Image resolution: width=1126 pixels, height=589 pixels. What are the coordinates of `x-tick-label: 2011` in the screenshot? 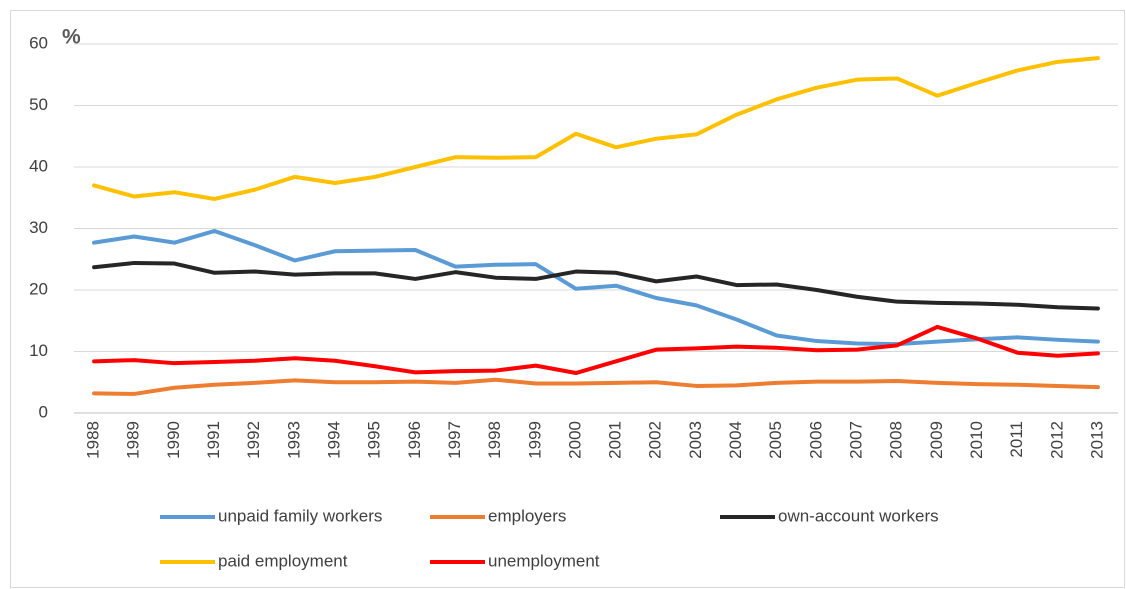 It's located at (1016, 439).